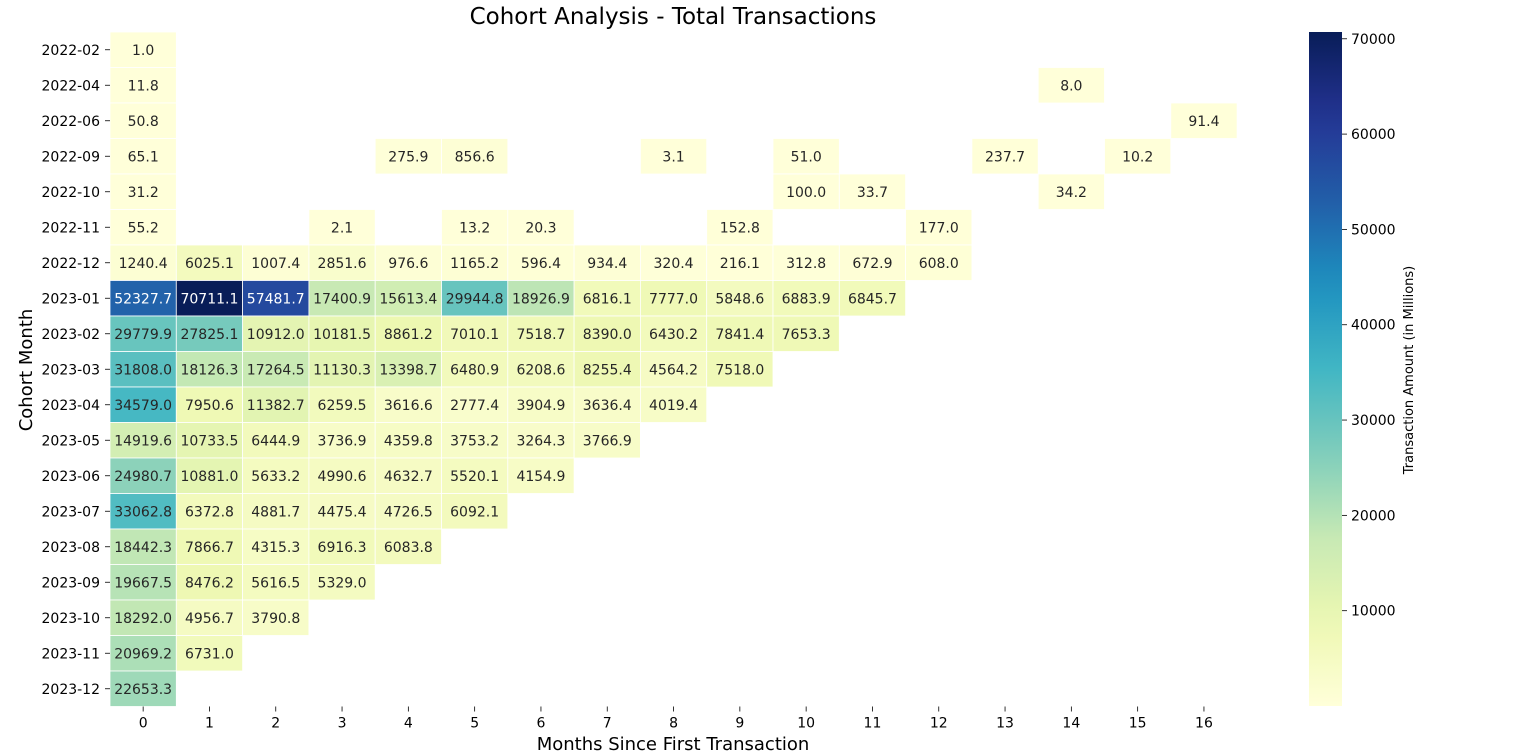  I want to click on cell-value-label: 4564.2, so click(673, 370).